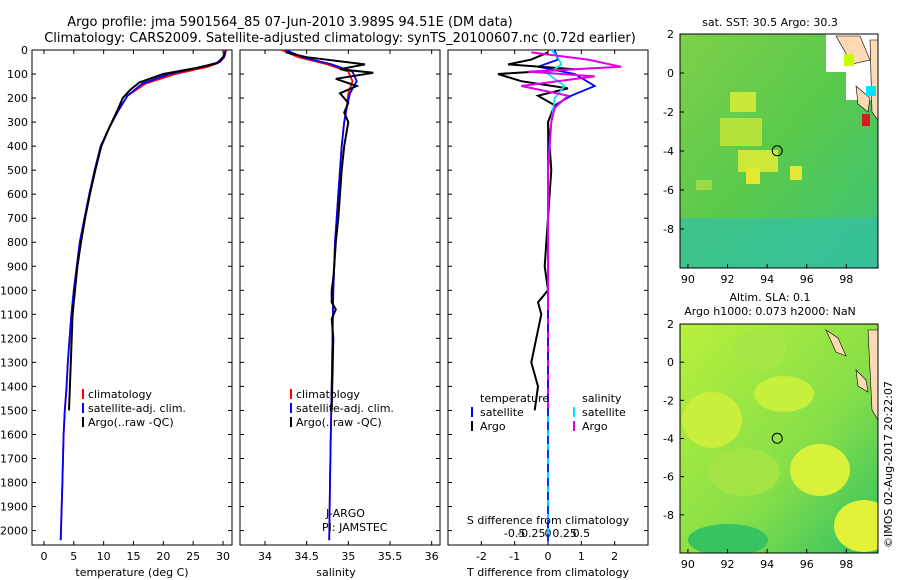 This screenshot has height=580, width=900. I want to click on depth-tick-label: 100, so click(17, 74).